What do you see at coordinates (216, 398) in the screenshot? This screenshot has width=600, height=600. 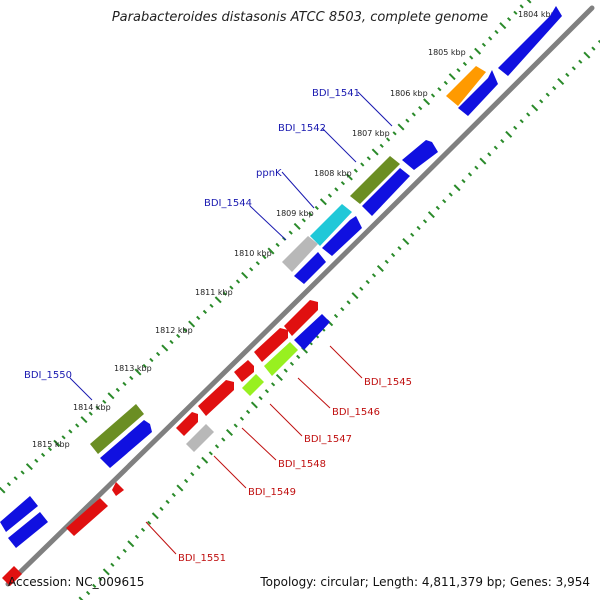 I see `gene-red-bdi1548` at bounding box center [216, 398].